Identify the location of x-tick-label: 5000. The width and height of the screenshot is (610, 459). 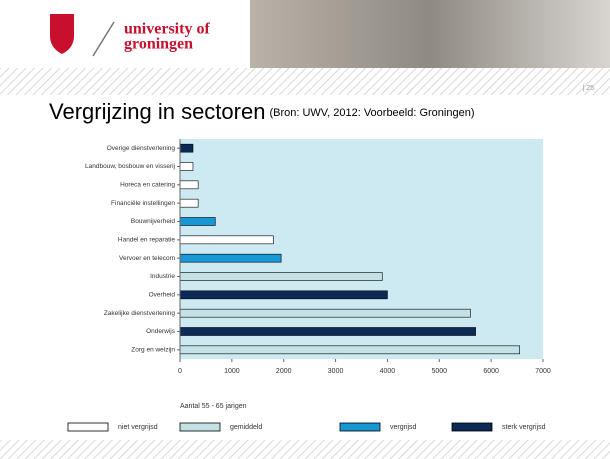
(439, 371).